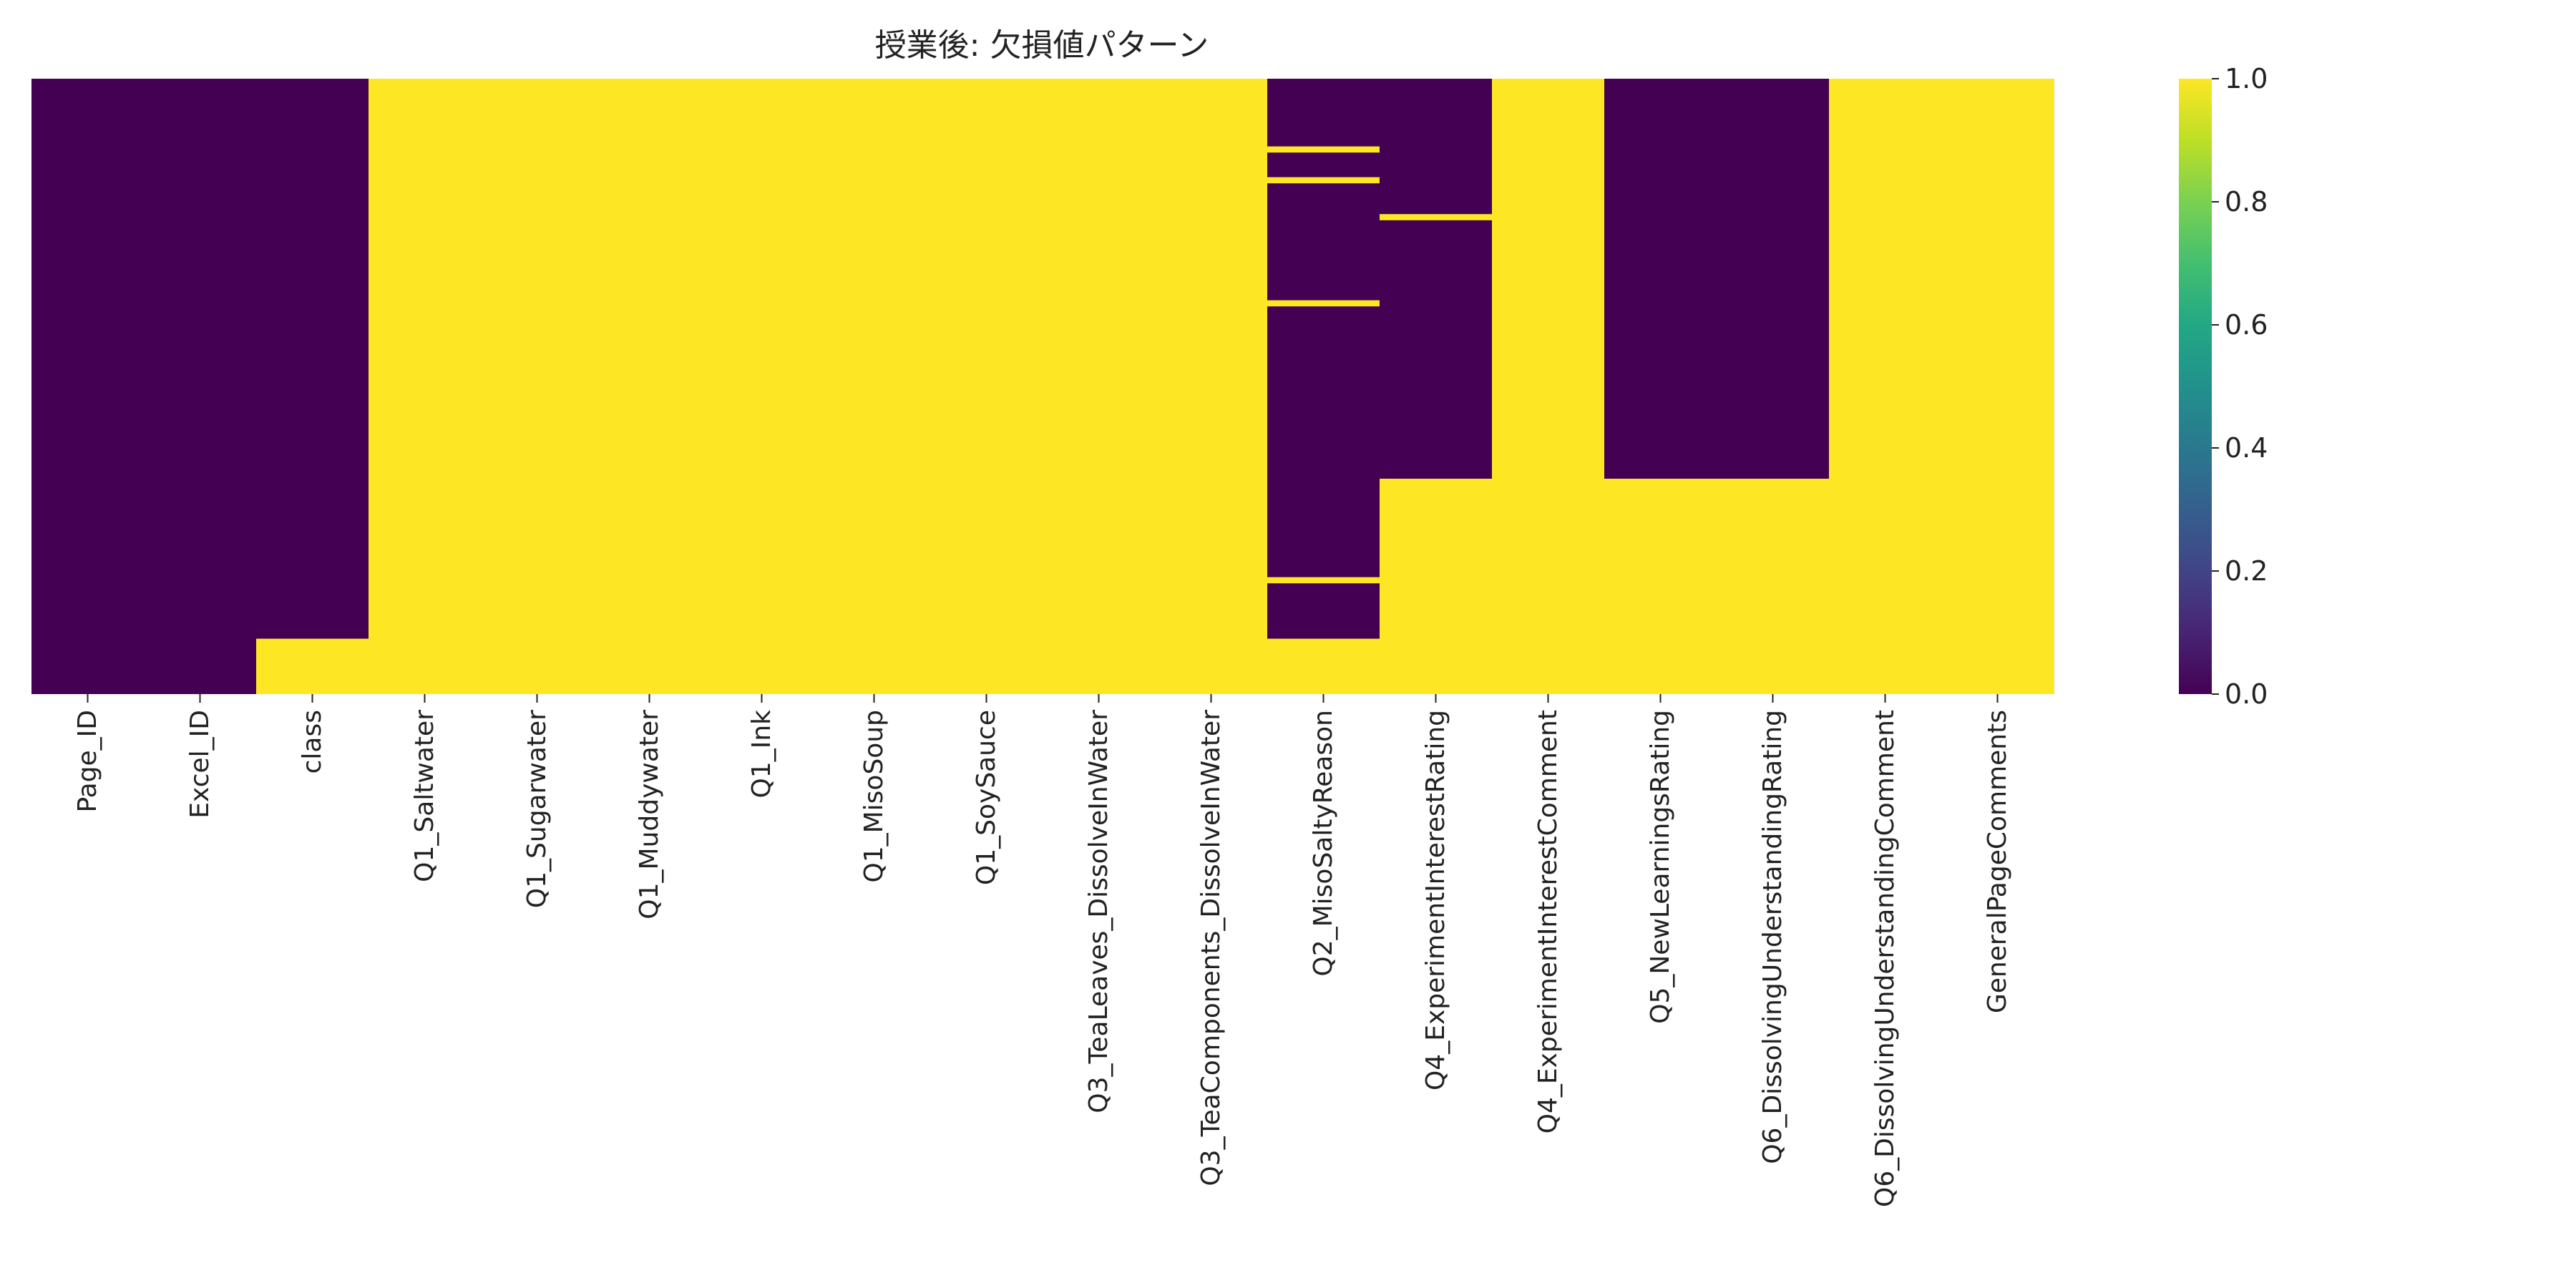  Describe the element at coordinates (1548, 921) in the screenshot. I see `x-tick-label-13: Q4_ExperimentInterestComment` at that location.